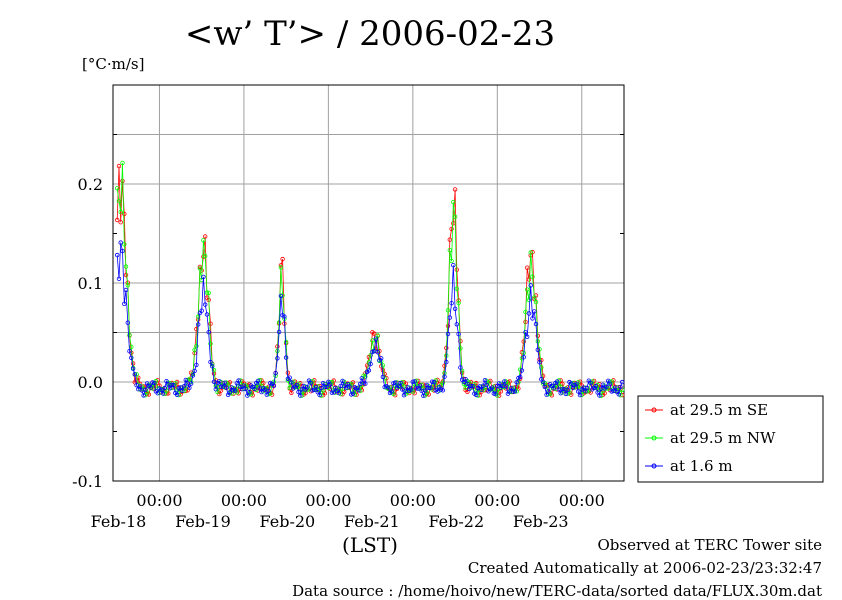 Image resolution: width=842 pixels, height=600 pixels. Describe the element at coordinates (370, 545) in the screenshot. I see `x-axis-label: (LST)` at that location.